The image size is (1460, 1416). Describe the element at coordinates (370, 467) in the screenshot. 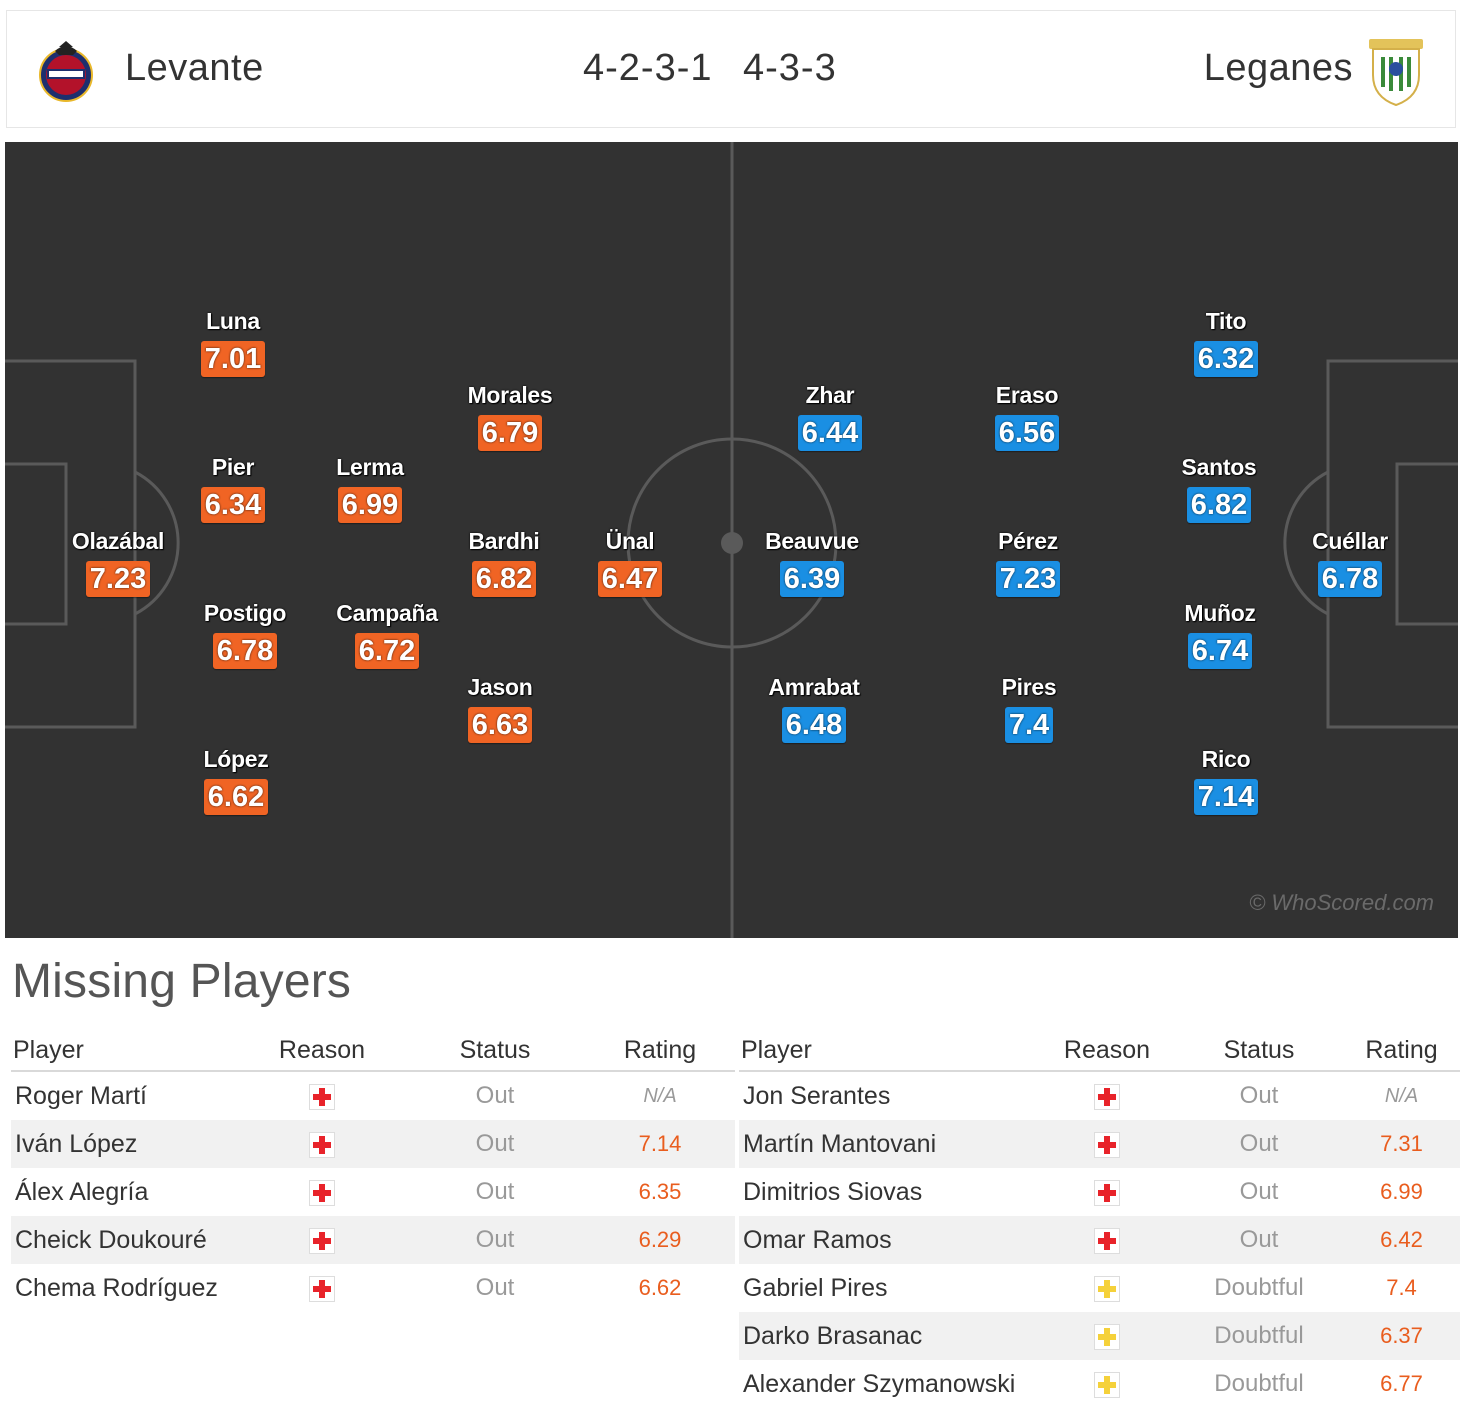

I see `player-name: Lerma` at that location.